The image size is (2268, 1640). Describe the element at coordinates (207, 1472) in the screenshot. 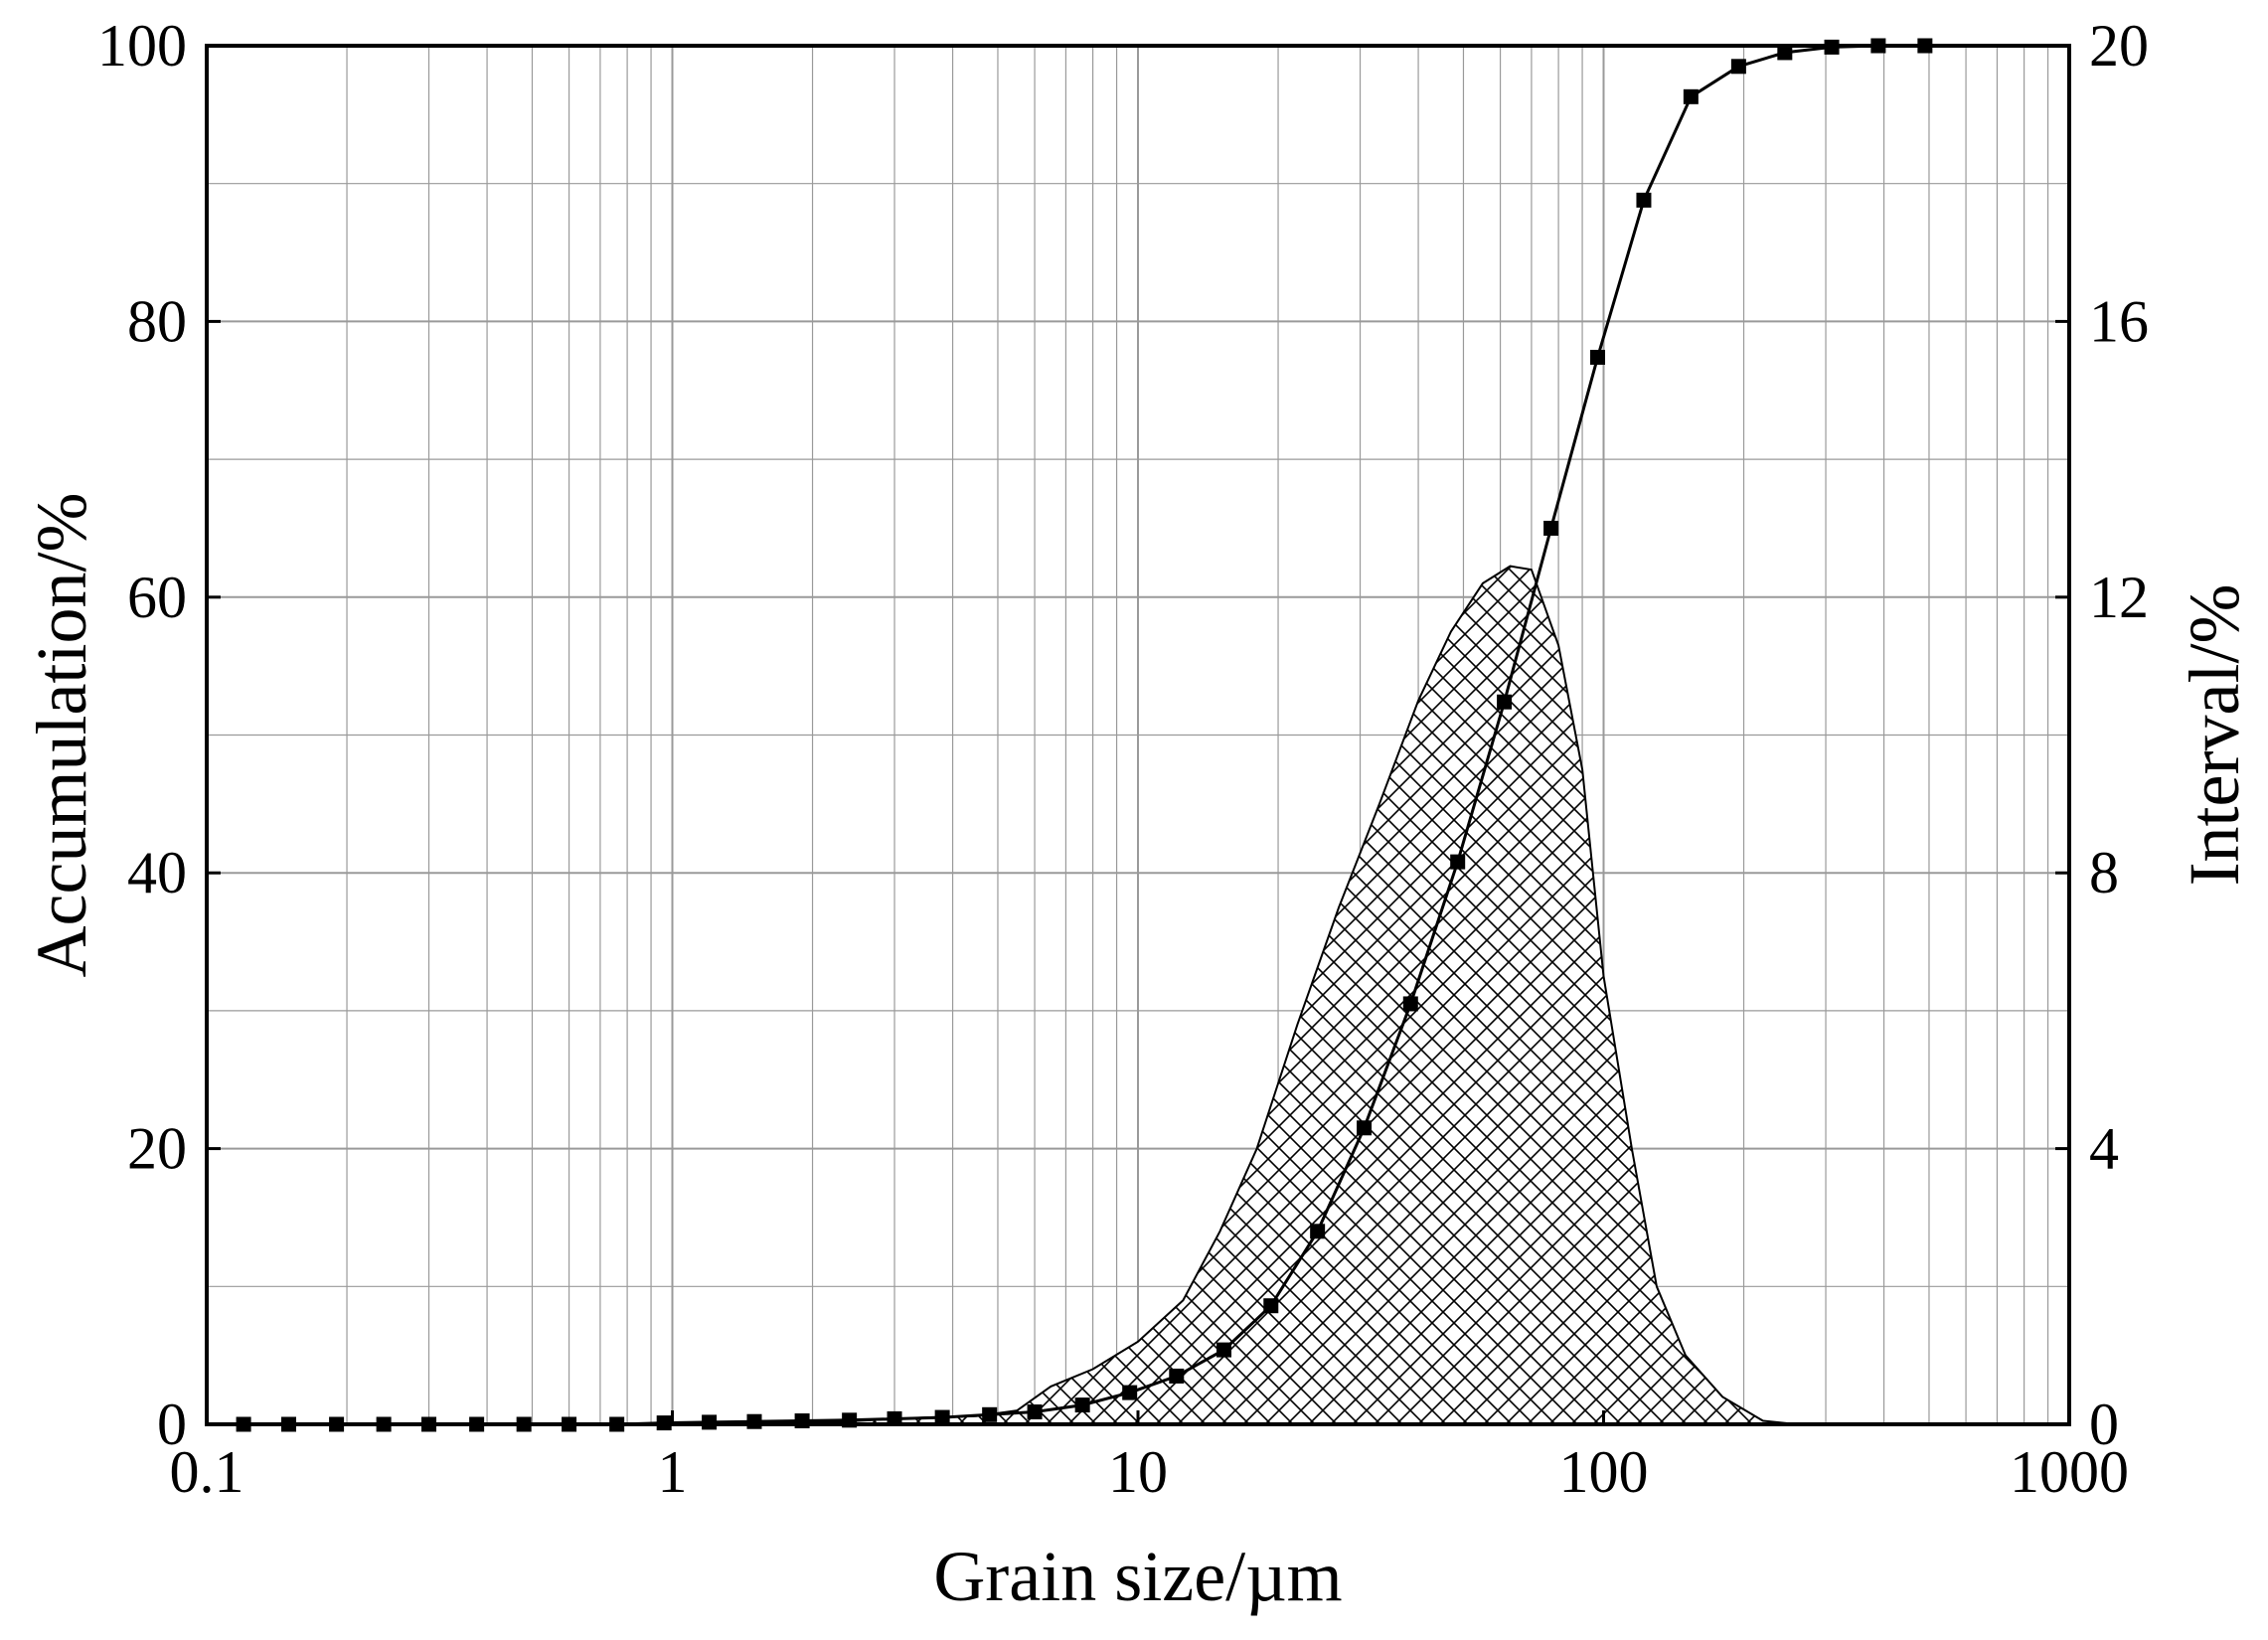

I see `x-tick-label: 0.1` at that location.